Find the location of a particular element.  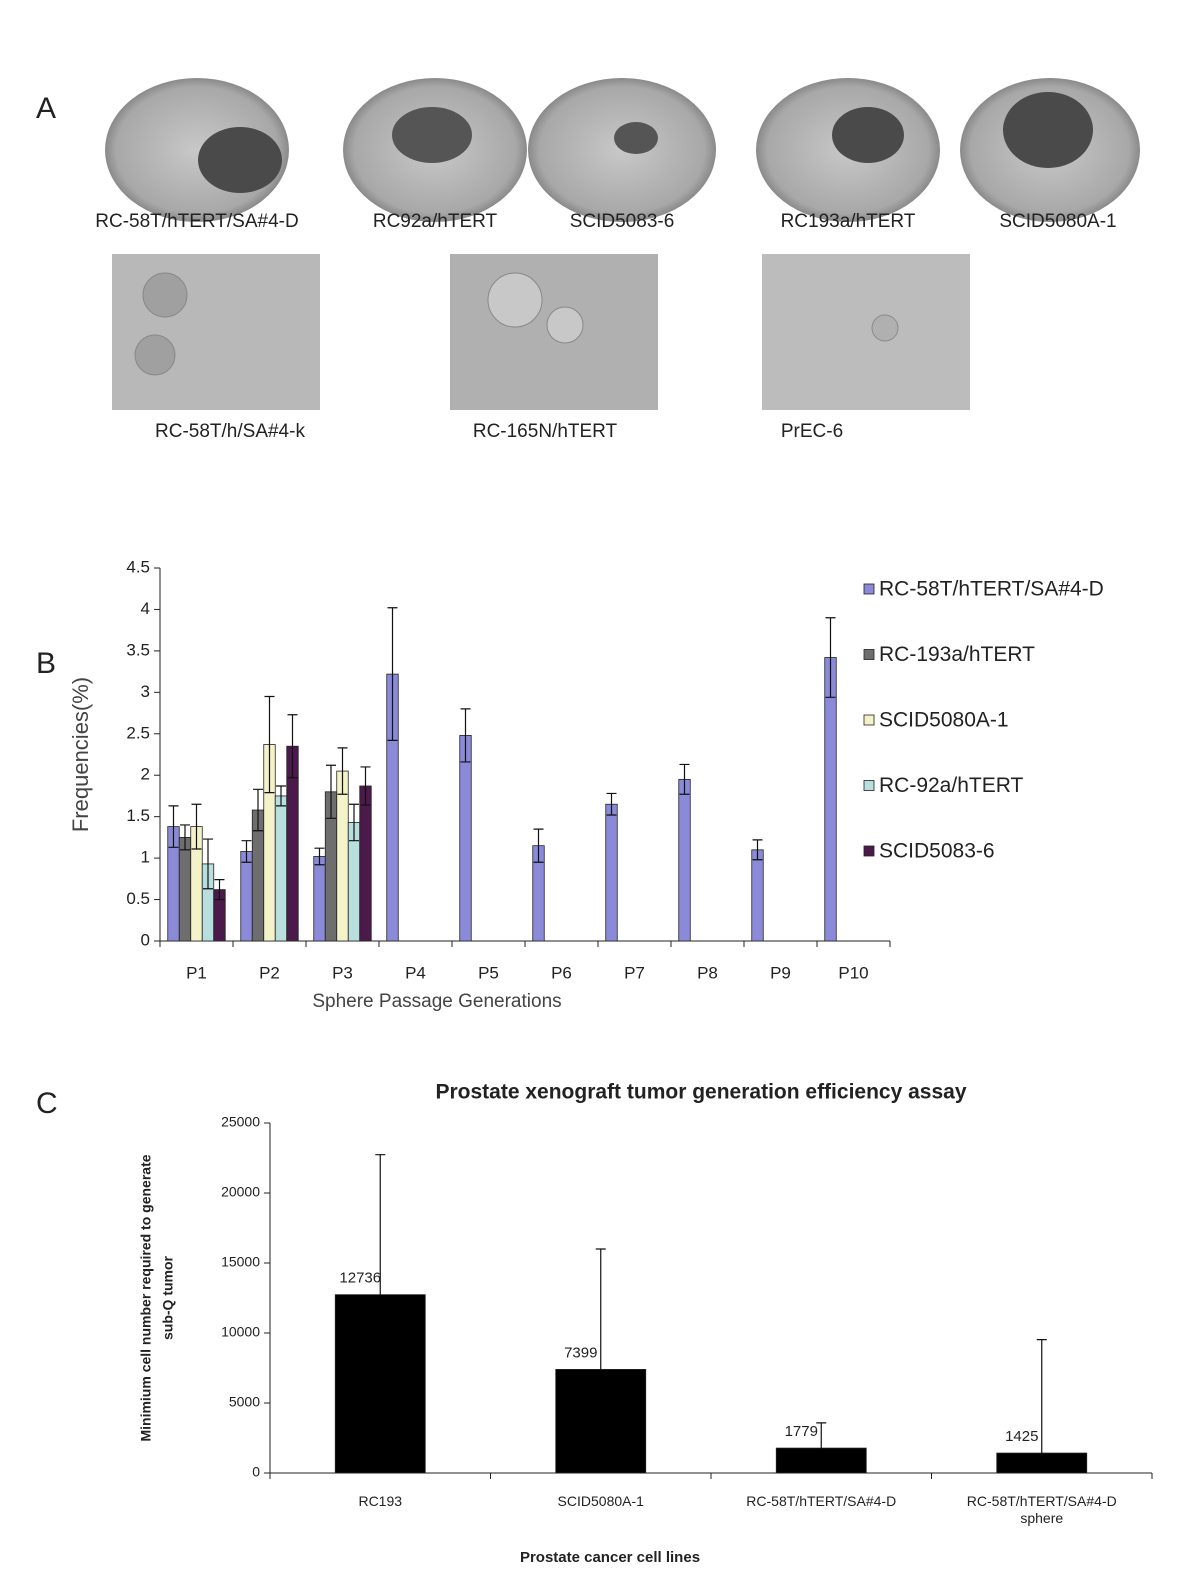

x-tick-label: P6 is located at coordinates (561, 972).